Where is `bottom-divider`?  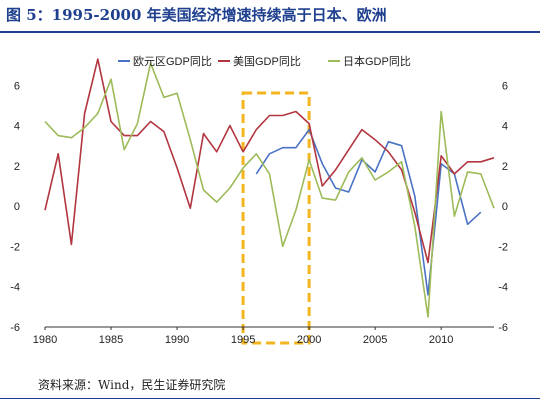
bottom-divider is located at coordinates (270, 398).